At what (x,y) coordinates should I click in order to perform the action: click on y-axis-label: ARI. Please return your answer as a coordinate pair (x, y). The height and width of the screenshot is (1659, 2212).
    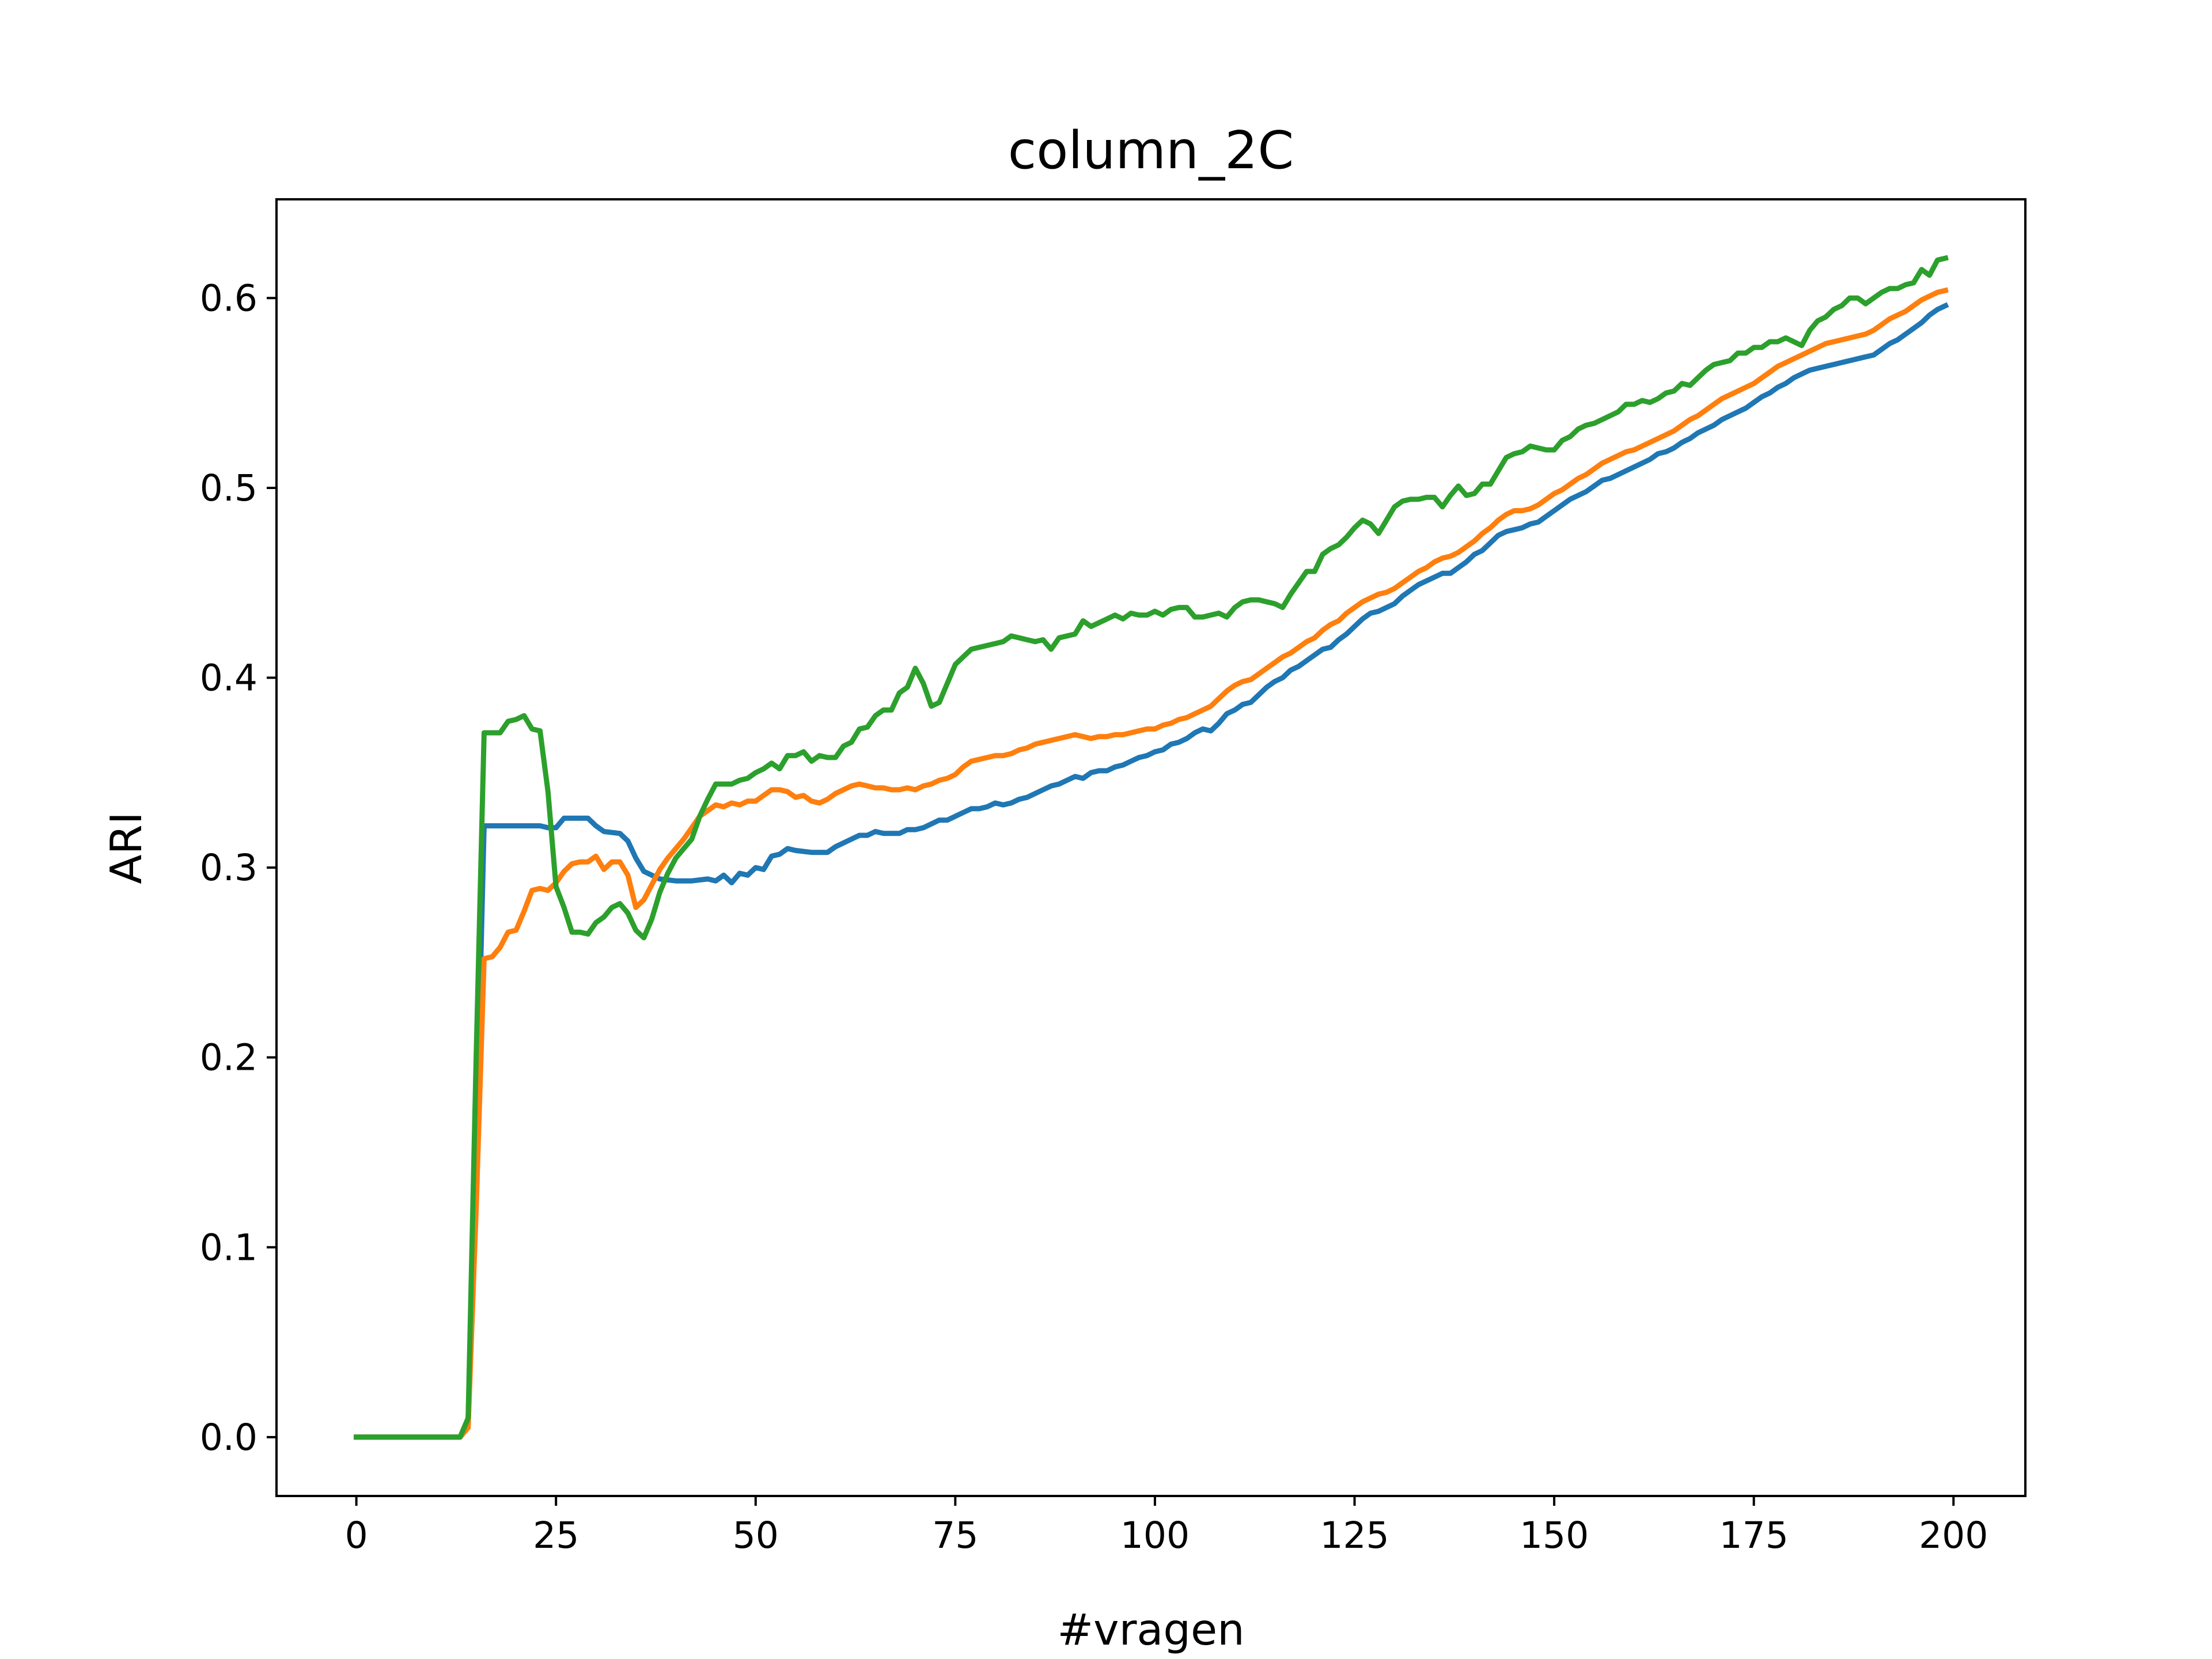
    Looking at the image, I should click on (126, 848).